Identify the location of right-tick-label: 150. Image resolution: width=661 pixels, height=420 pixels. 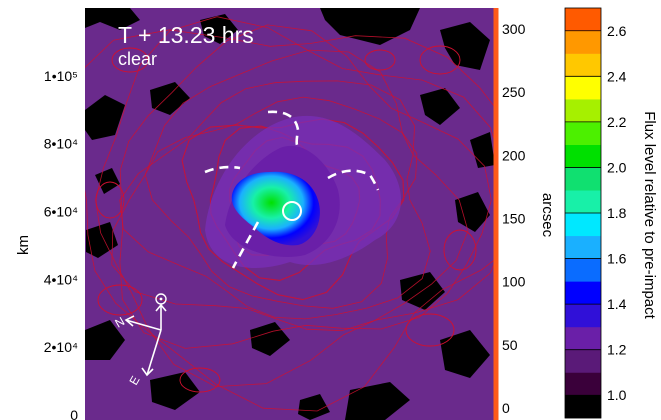
(514, 218).